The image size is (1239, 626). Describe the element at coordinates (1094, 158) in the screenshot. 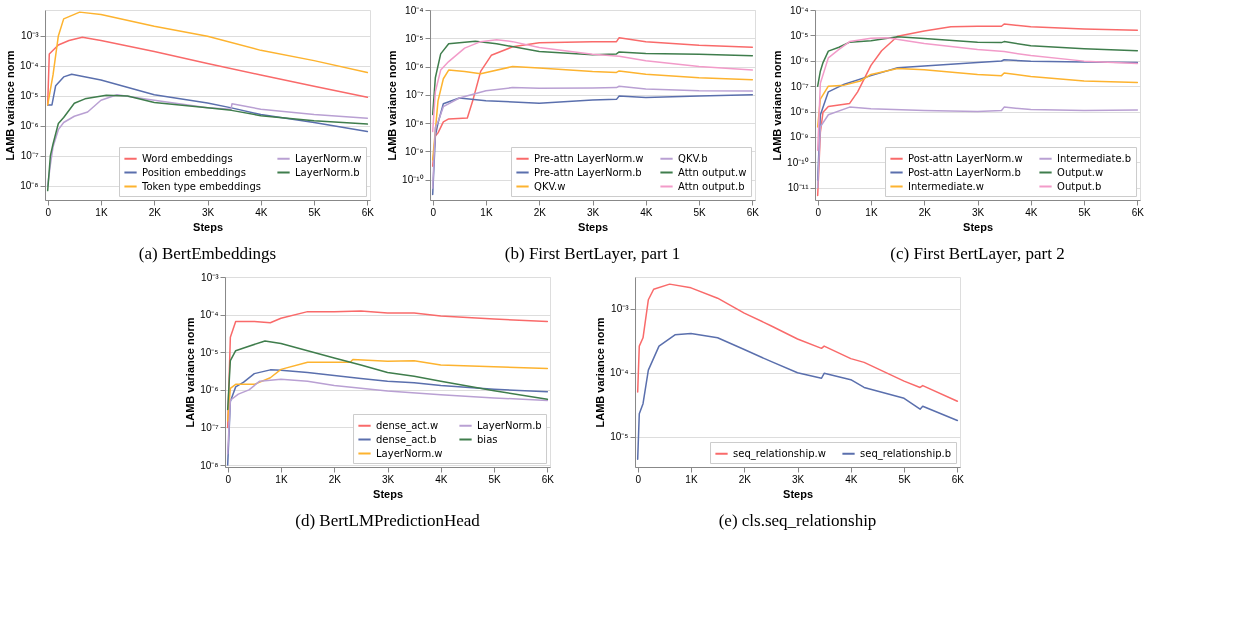

I see `legend-label: Intermediate.b` at that location.